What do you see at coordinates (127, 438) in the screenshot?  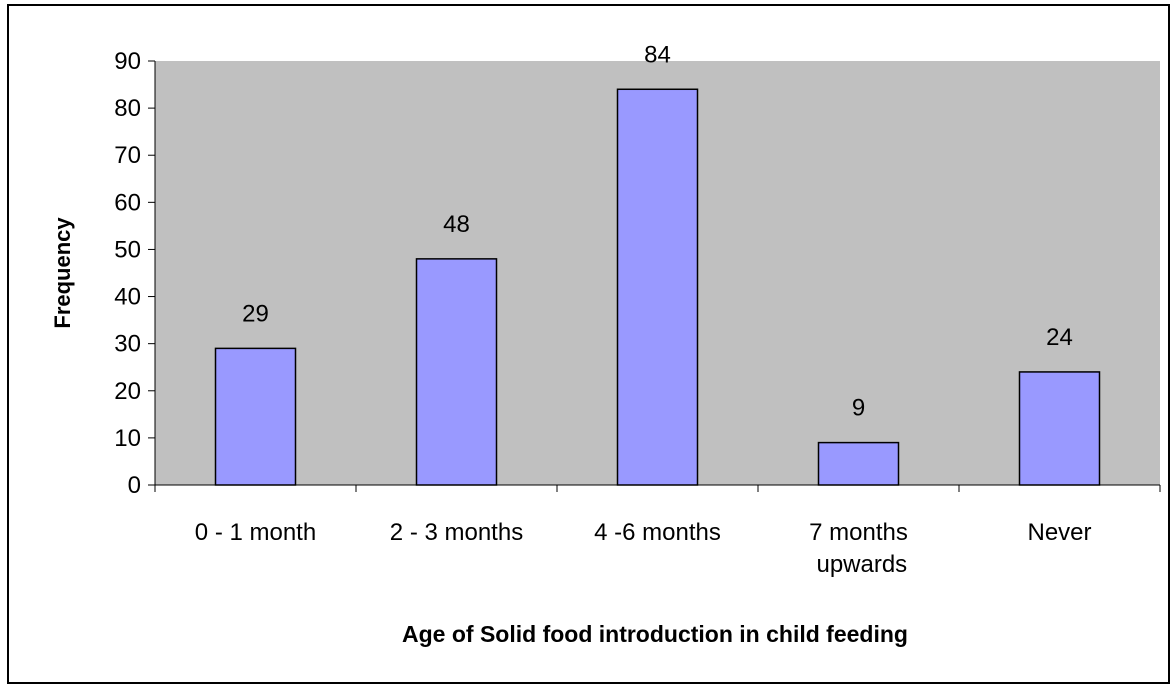 I see `y-tick-label: 10` at bounding box center [127, 438].